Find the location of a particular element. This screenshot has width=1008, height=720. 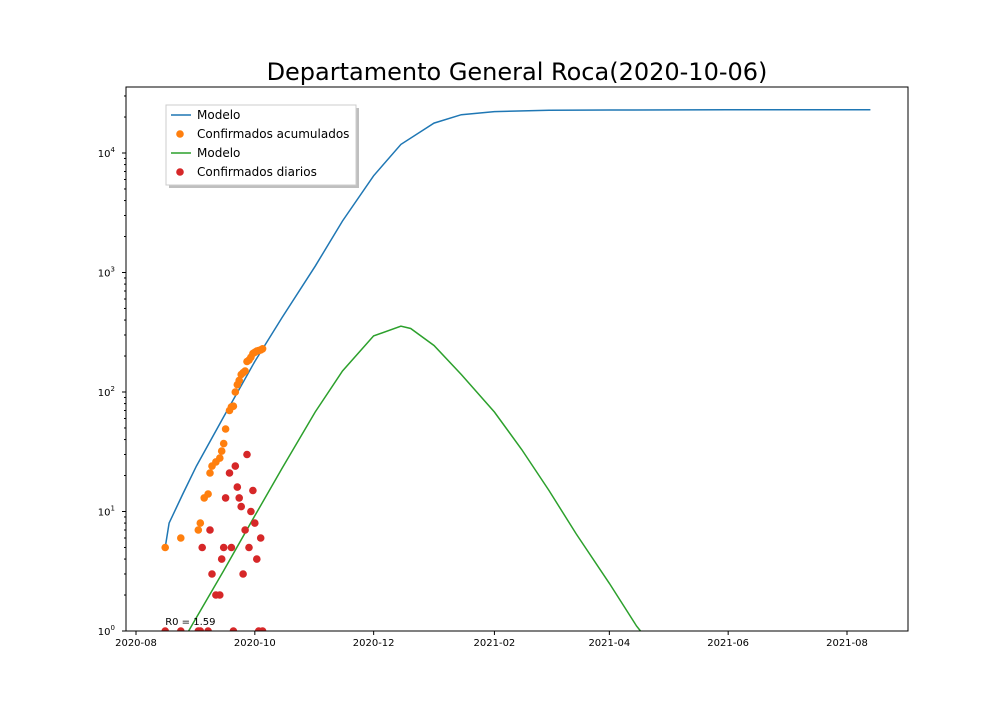

x-tick-label-6: 2021-08 is located at coordinates (847, 643).